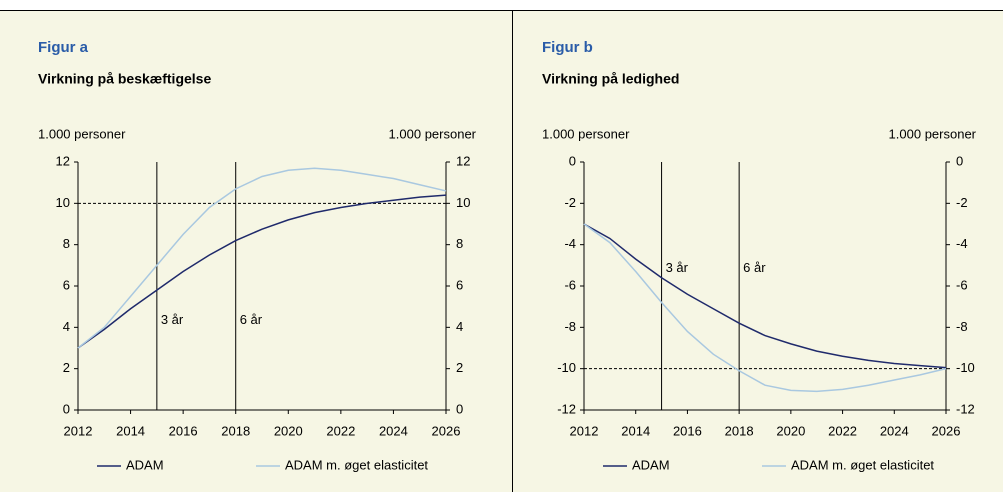 The width and height of the screenshot is (1003, 492). Describe the element at coordinates (463, 202) in the screenshot. I see `y2-tick-label: 10` at that location.